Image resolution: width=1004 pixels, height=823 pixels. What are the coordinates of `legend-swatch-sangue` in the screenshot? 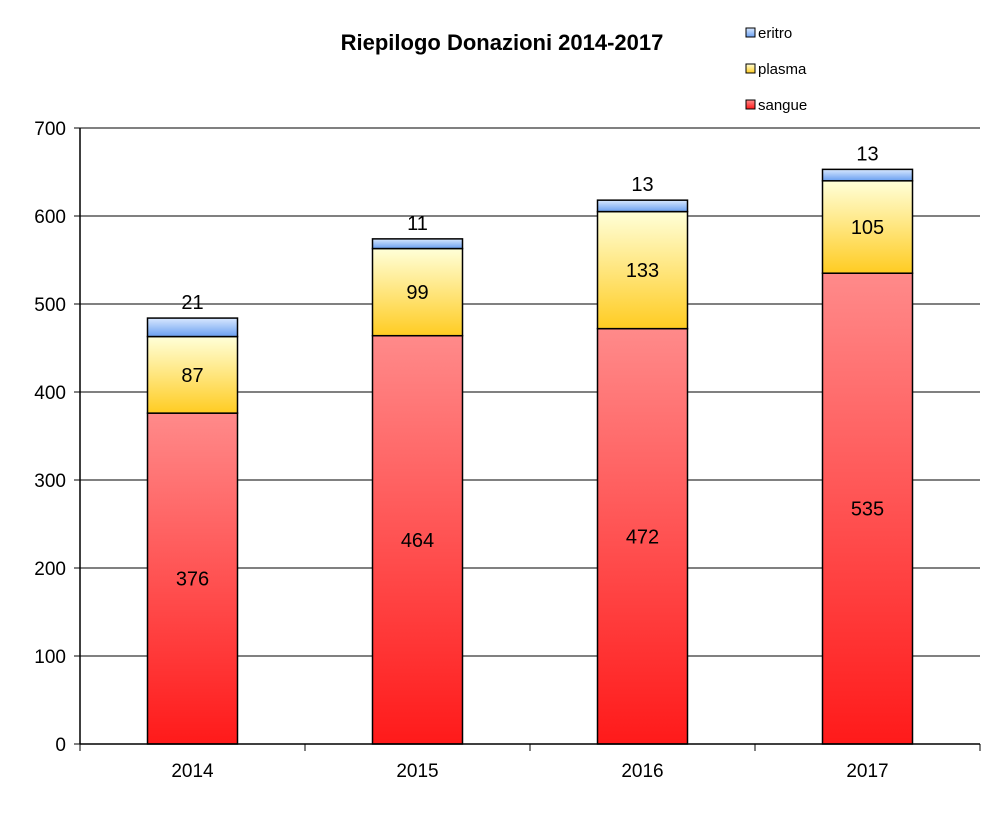 It's located at (750, 104).